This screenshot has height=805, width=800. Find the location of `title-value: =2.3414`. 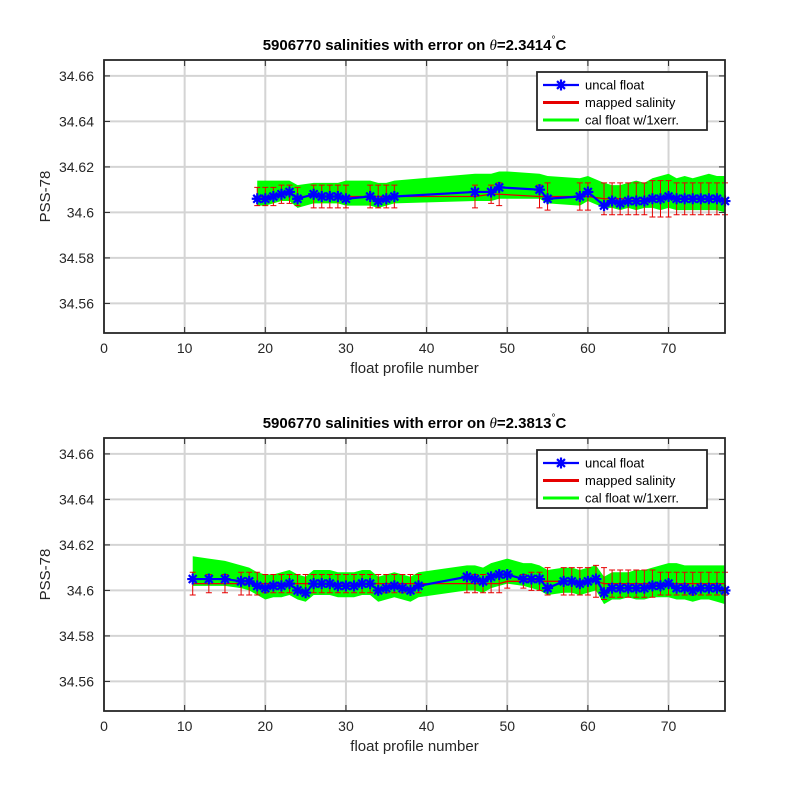

title-value: =2.3414 is located at coordinates (524, 45).